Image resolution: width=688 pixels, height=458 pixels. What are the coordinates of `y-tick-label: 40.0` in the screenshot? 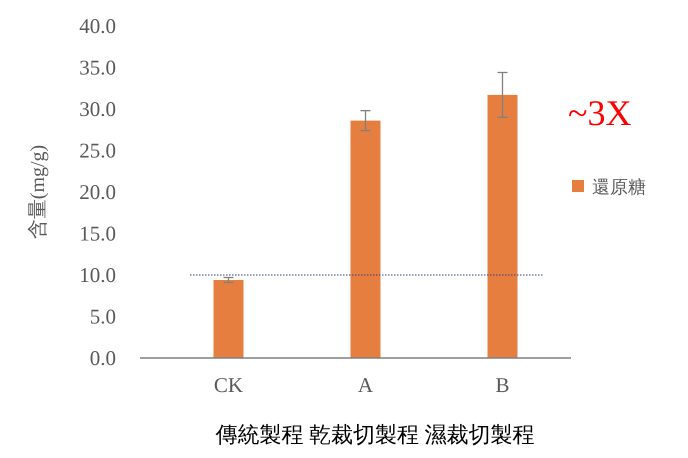 It's located at (97, 26).